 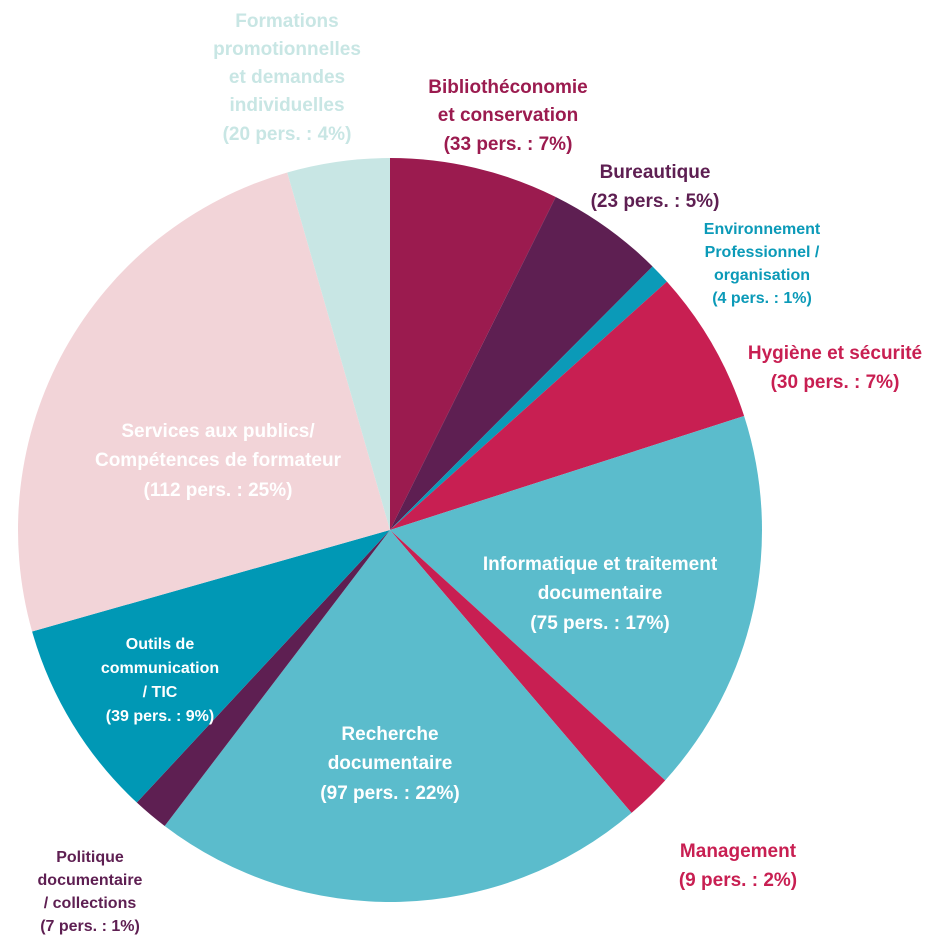 I want to click on slice-label: organisation, so click(x=762, y=275).